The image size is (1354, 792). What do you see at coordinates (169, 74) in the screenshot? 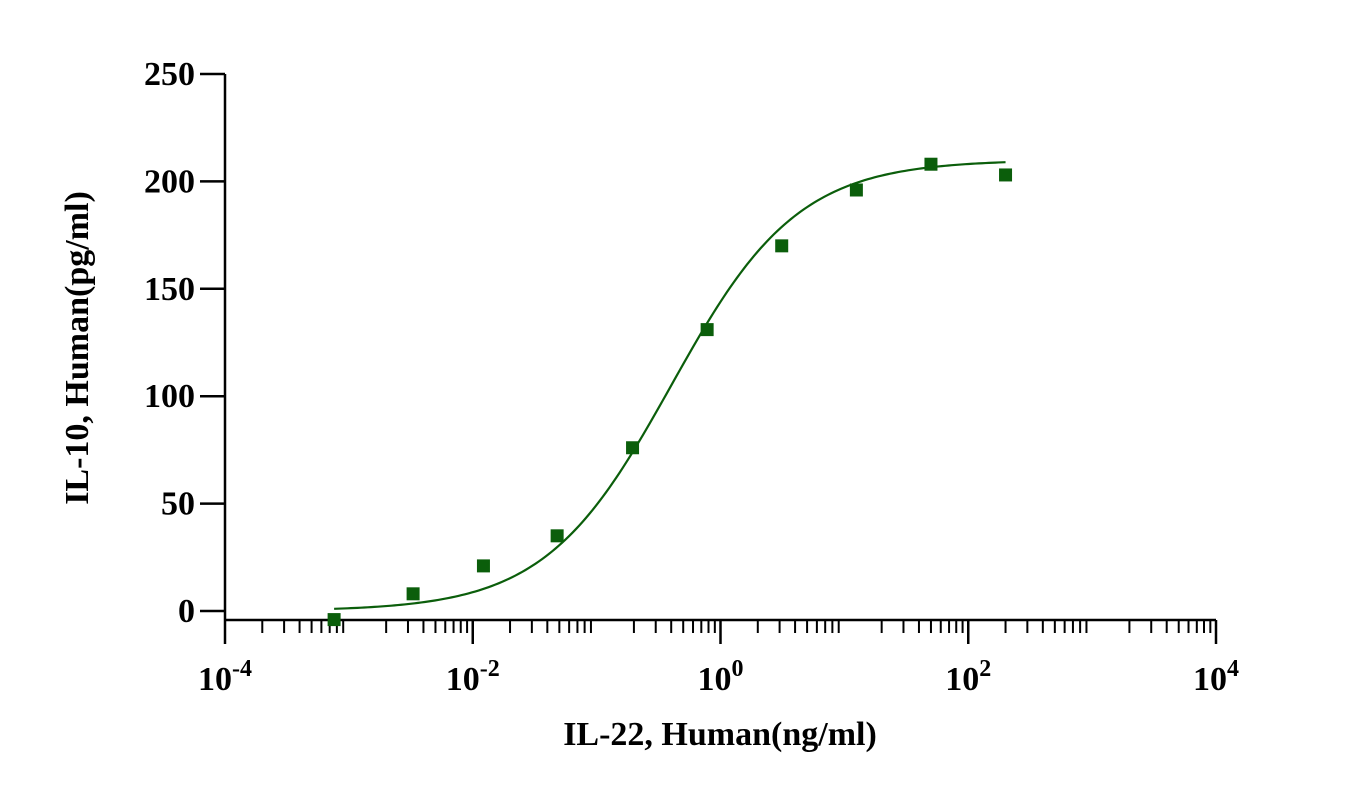
I see `y-tick-label: 250` at bounding box center [169, 74].